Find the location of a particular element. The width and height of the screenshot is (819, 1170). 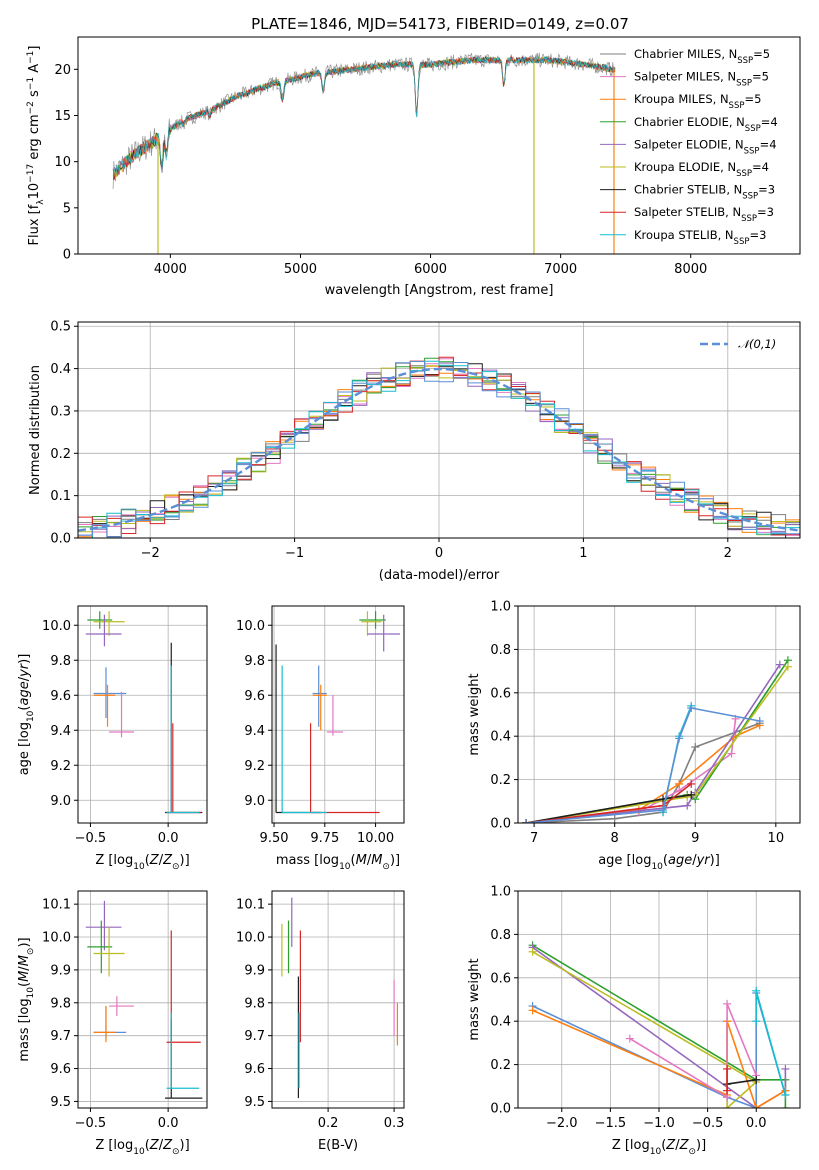

x-tick-label: 6000 is located at coordinates (430, 269).